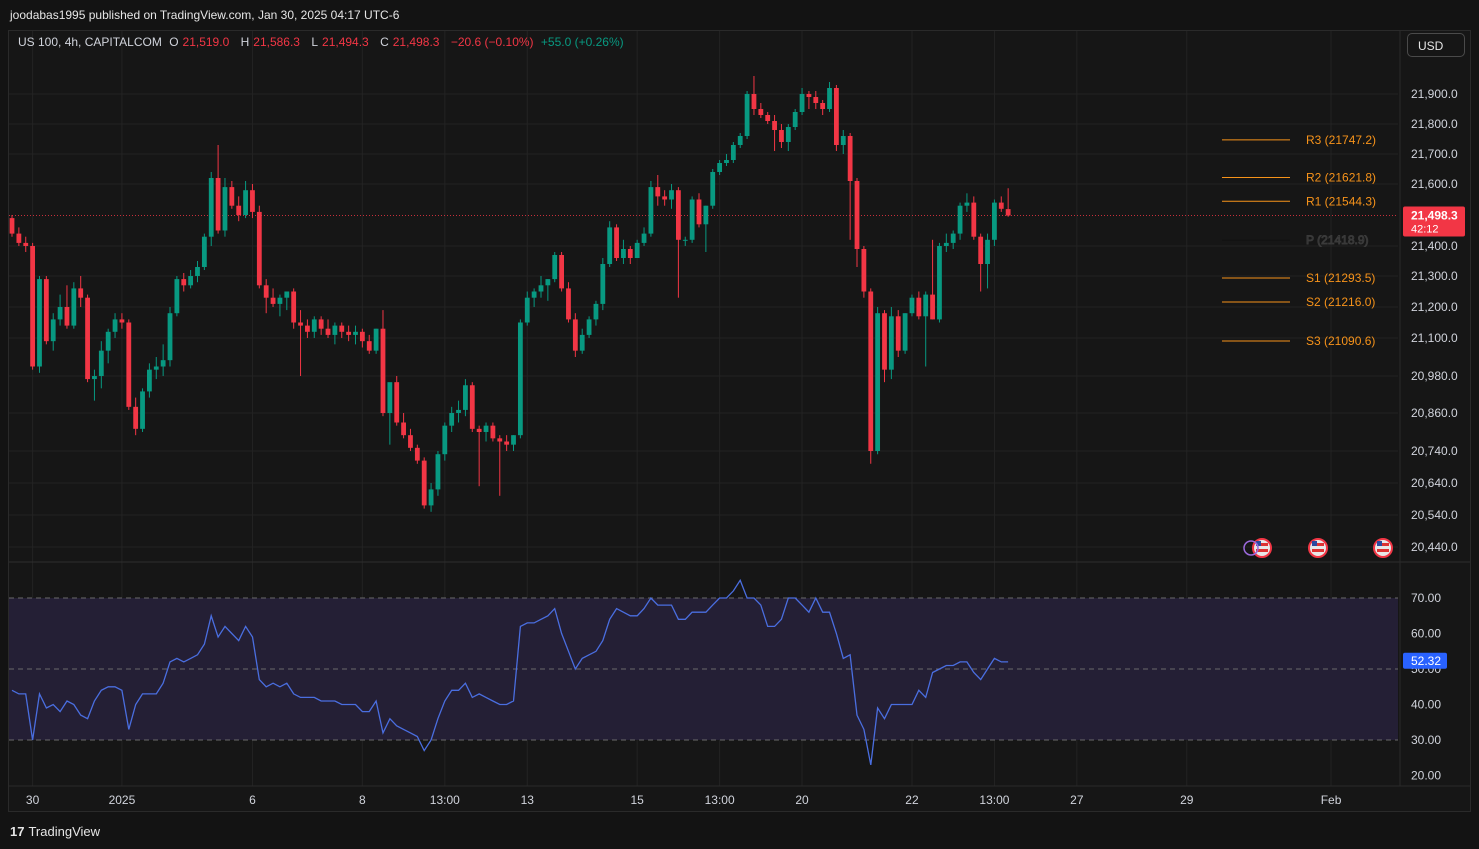 The width and height of the screenshot is (1479, 849). What do you see at coordinates (1340, 341) in the screenshot?
I see `pivot-label-s3: S3 (21090.6)` at bounding box center [1340, 341].